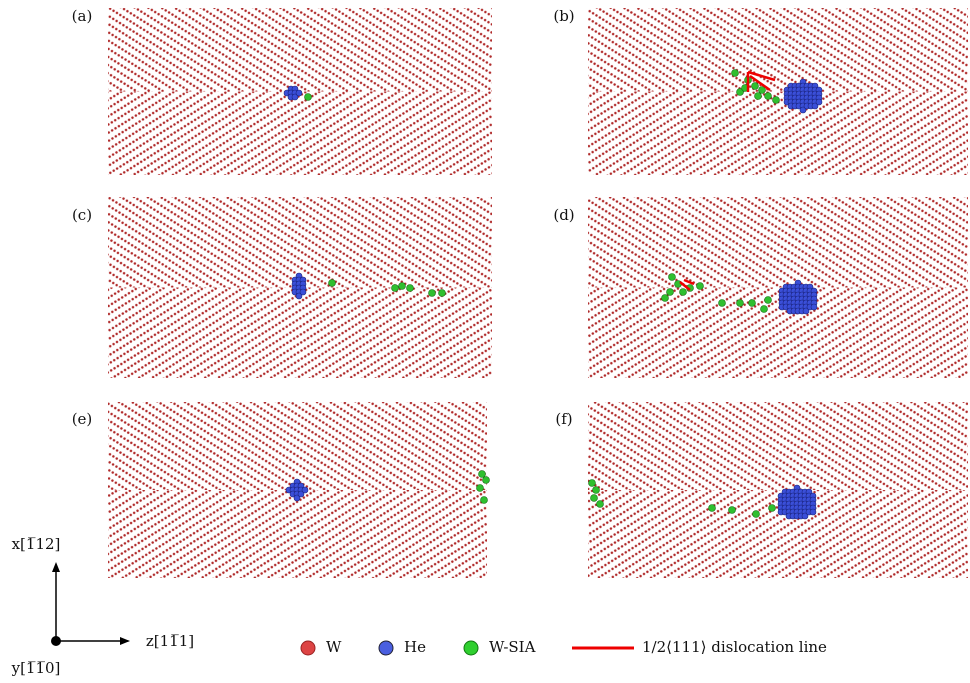  Describe the element at coordinates (82, 215) in the screenshot. I see `panel-label: (c)` at that location.